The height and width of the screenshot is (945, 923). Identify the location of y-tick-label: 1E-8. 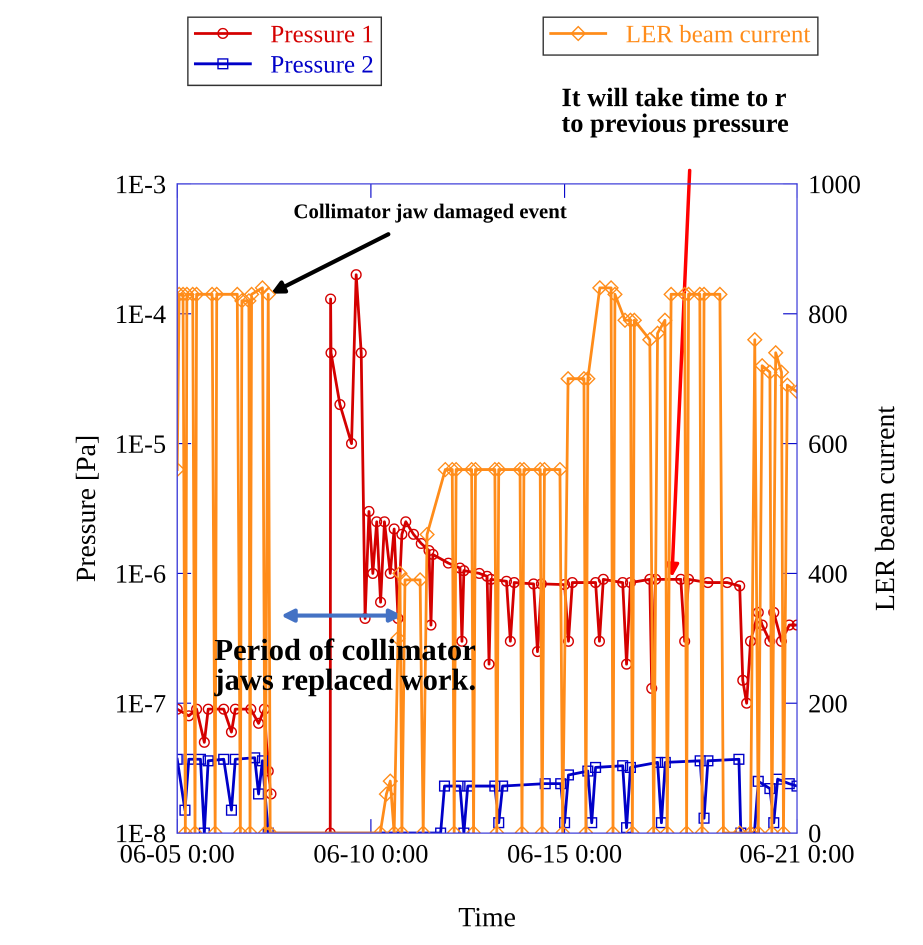
(141, 833).